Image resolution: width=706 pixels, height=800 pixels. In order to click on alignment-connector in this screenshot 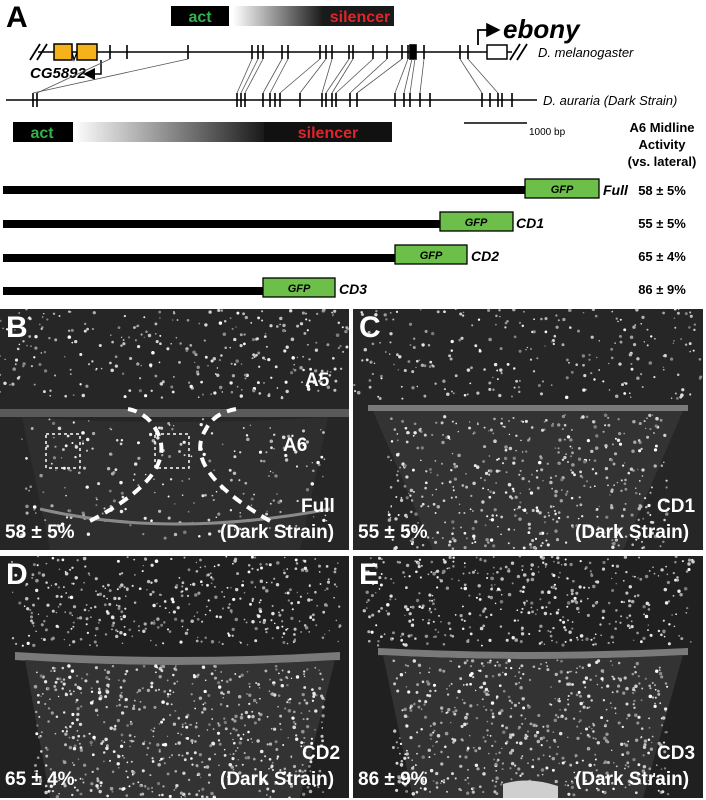, I will do `click(254, 76)`.